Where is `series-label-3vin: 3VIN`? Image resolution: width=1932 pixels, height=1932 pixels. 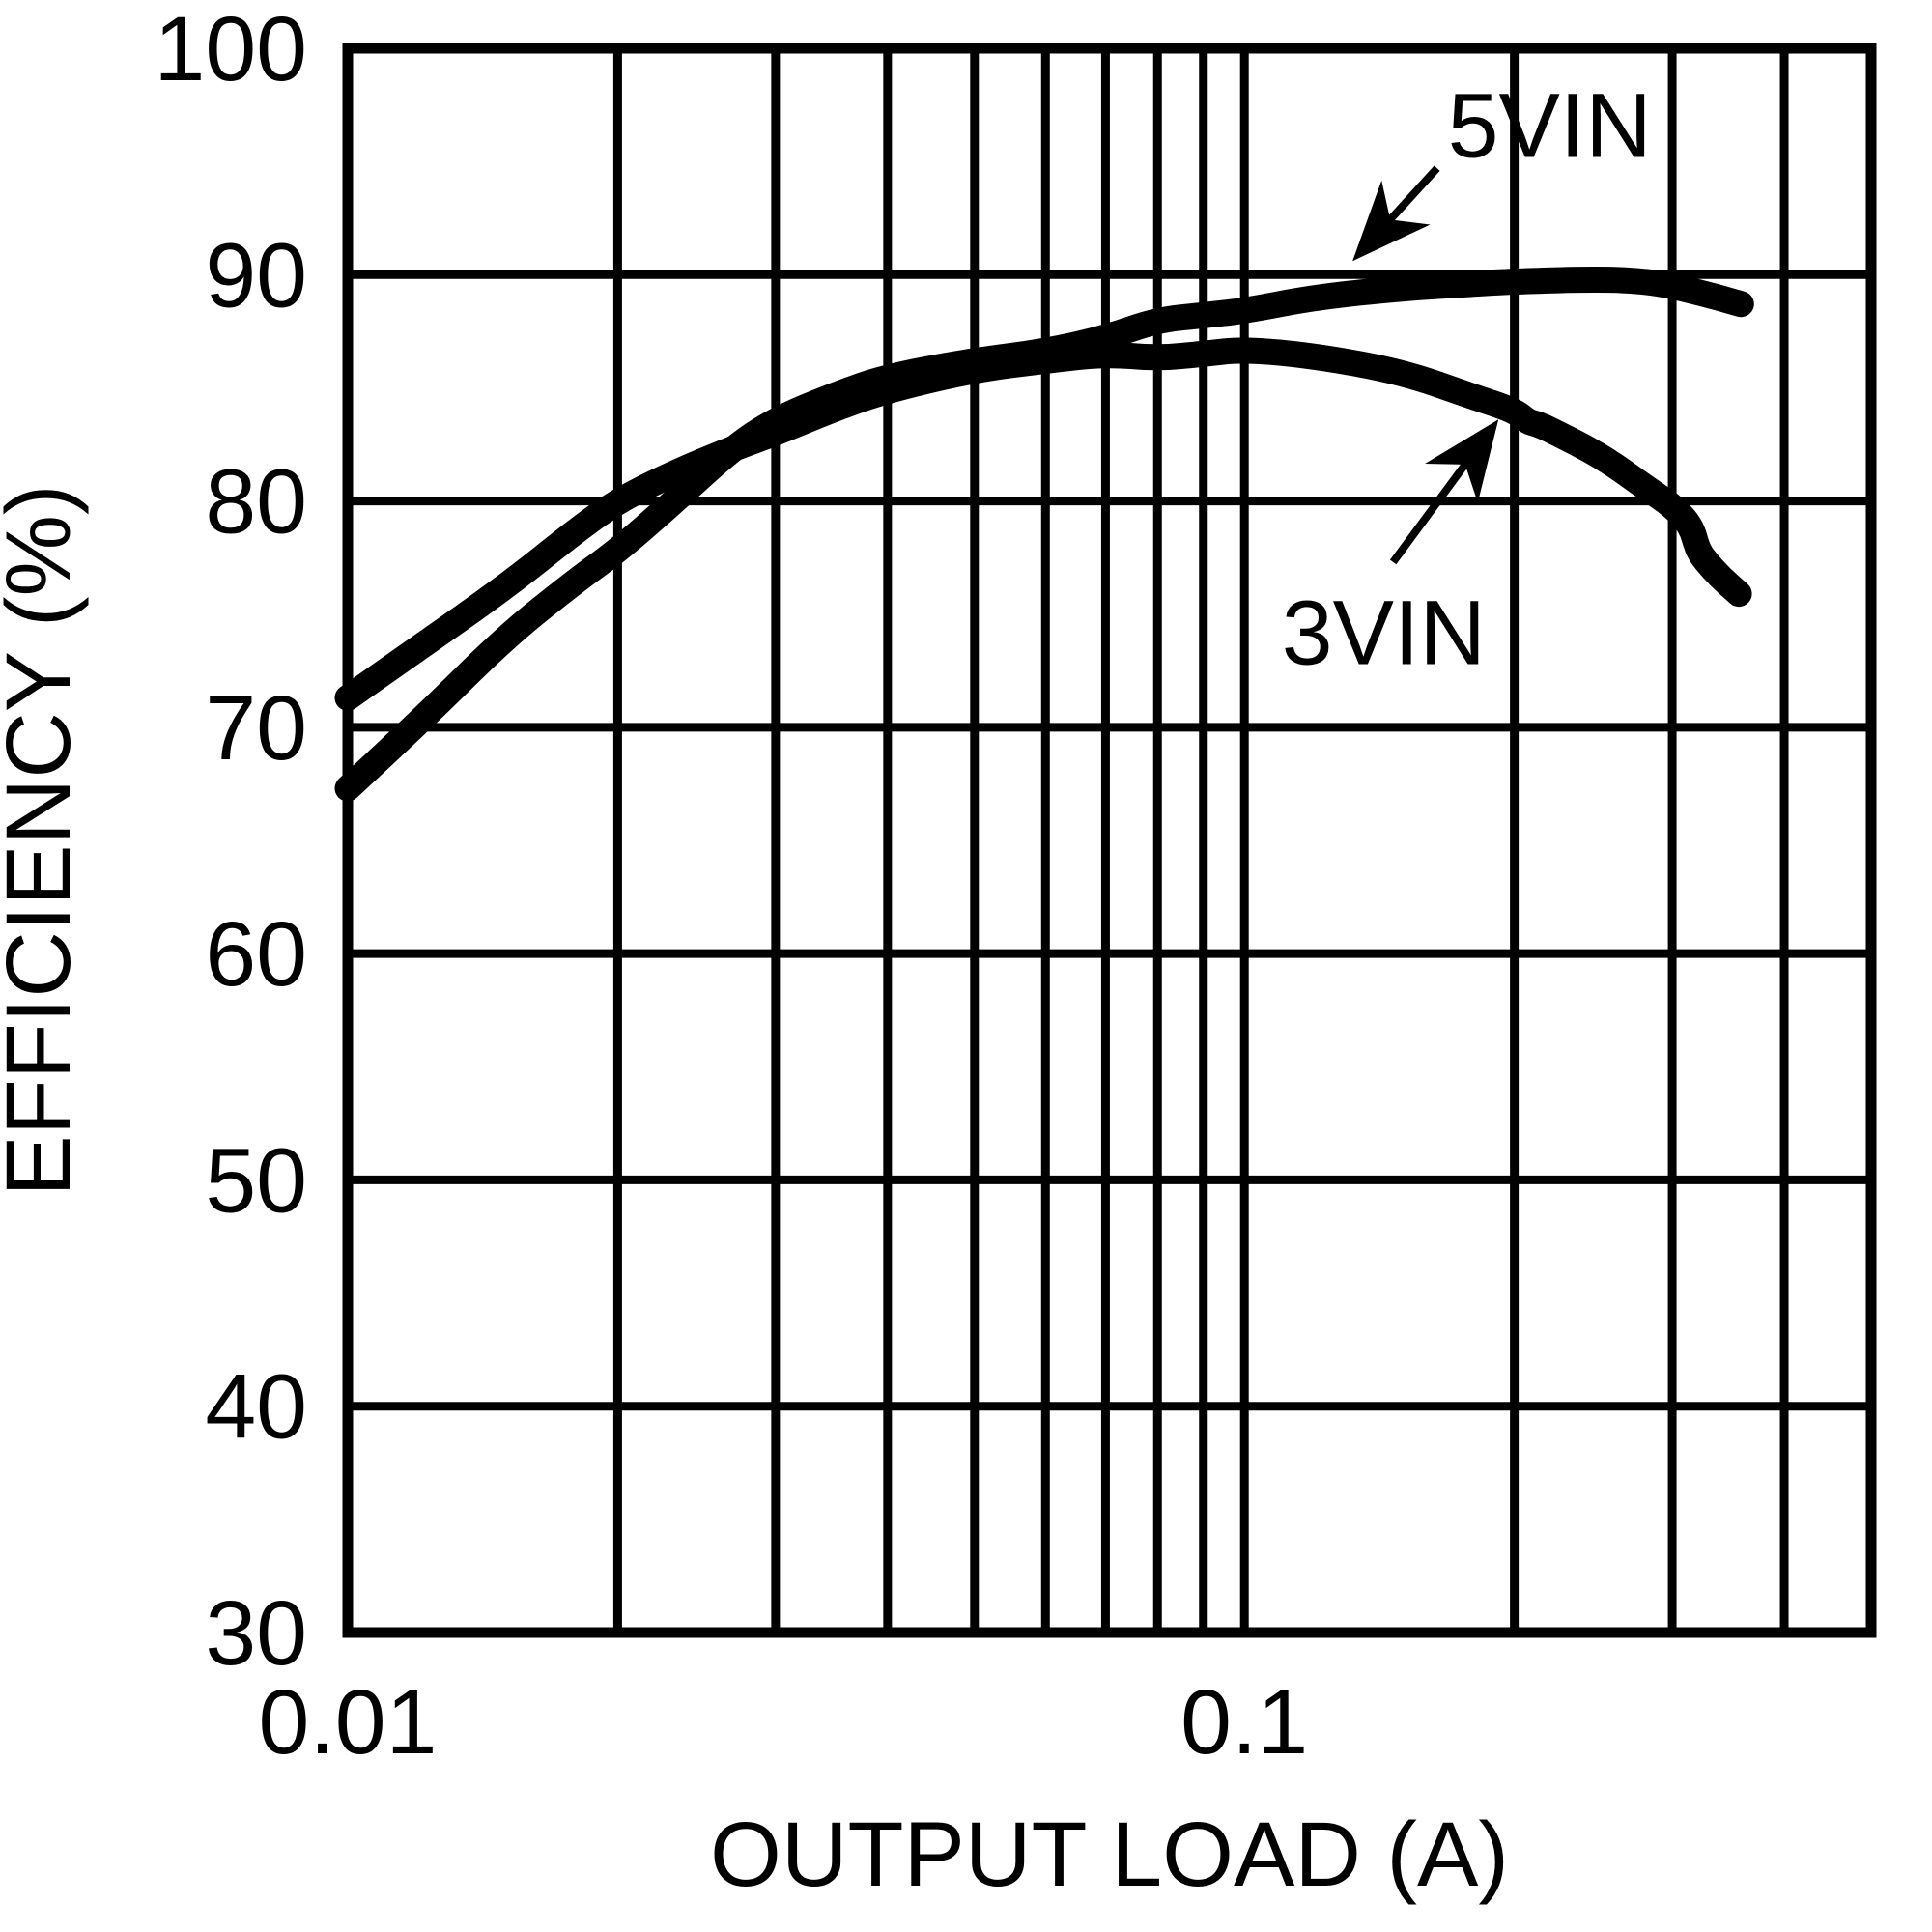
series-label-3vin: 3VIN is located at coordinates (1384, 633).